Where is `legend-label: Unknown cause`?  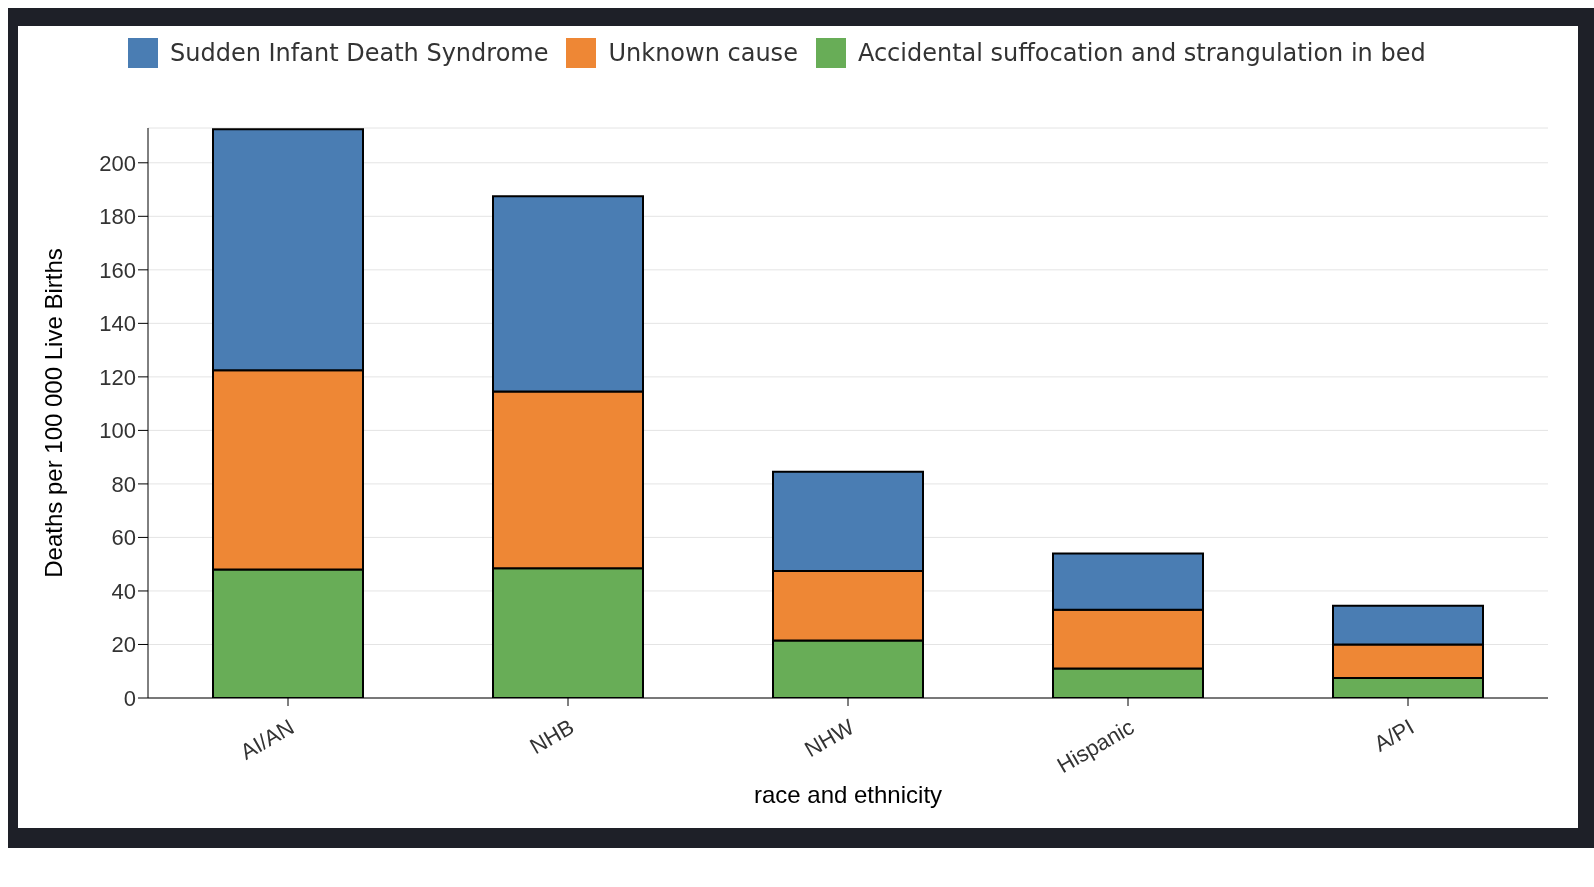 legend-label: Unknown cause is located at coordinates (703, 53).